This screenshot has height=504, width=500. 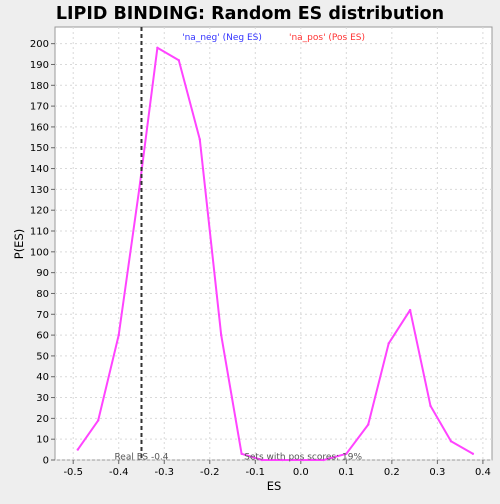 I want to click on pos-scores-annotation: Sets with pos scores: 19%, so click(x=303, y=458).